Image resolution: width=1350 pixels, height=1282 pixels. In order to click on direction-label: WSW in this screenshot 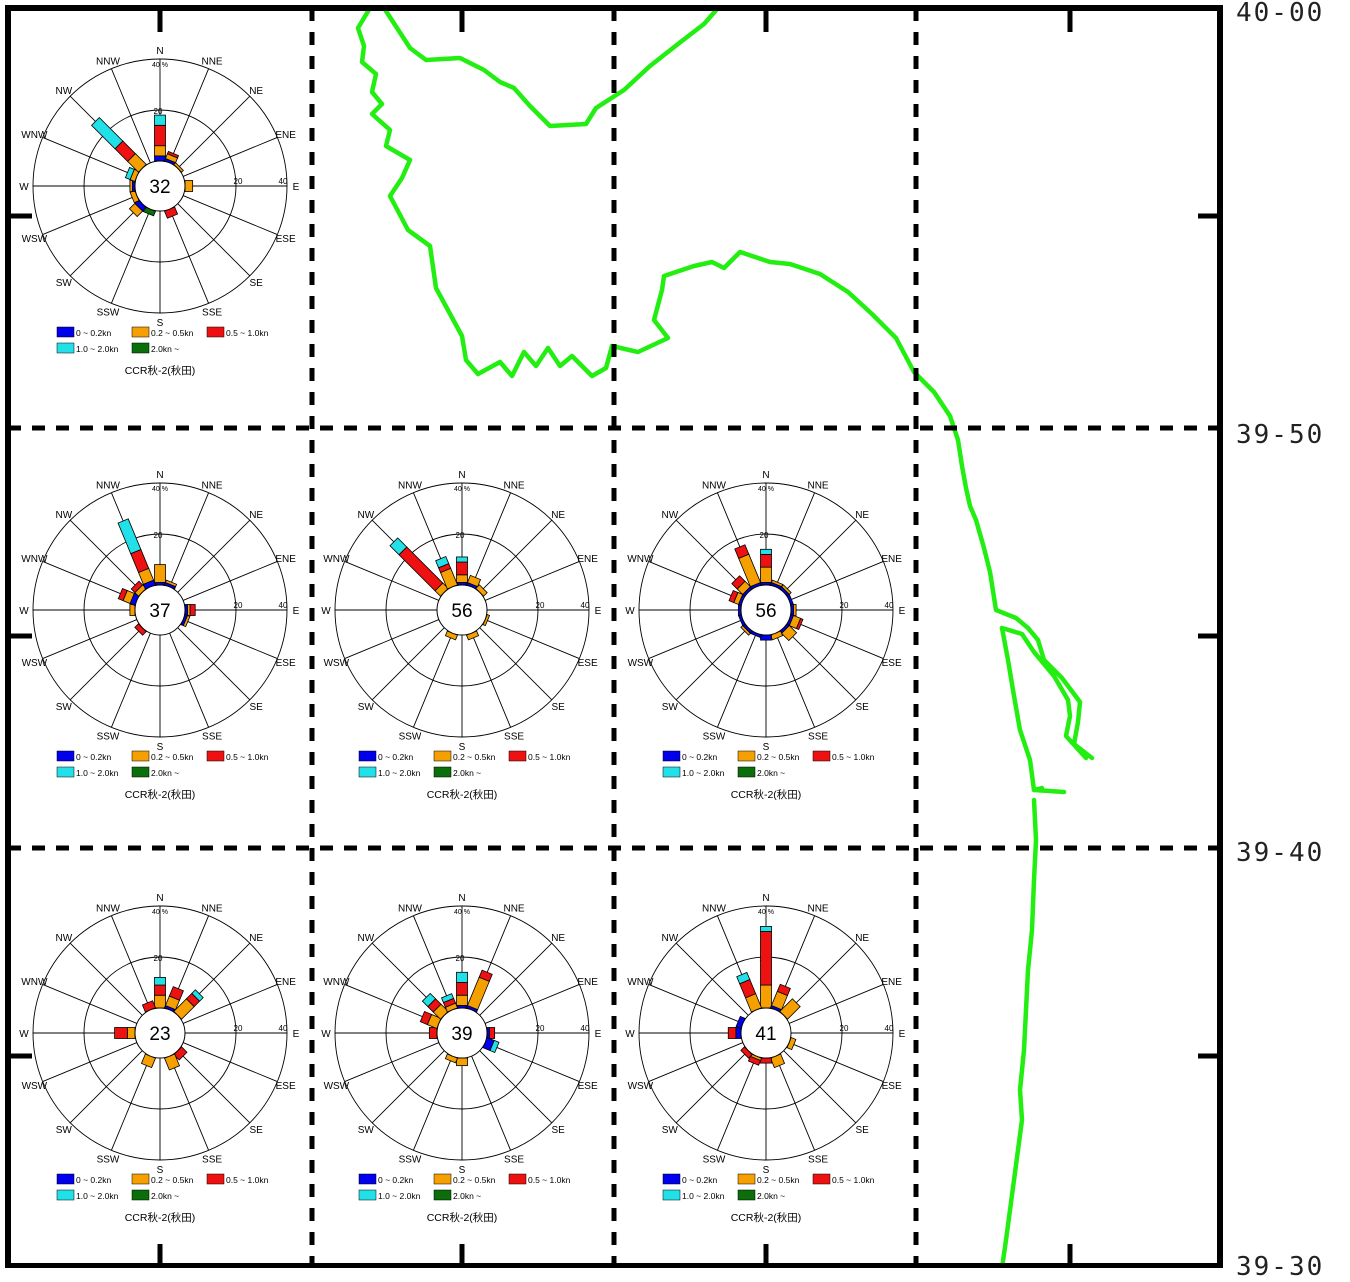, I will do `click(337, 663)`.